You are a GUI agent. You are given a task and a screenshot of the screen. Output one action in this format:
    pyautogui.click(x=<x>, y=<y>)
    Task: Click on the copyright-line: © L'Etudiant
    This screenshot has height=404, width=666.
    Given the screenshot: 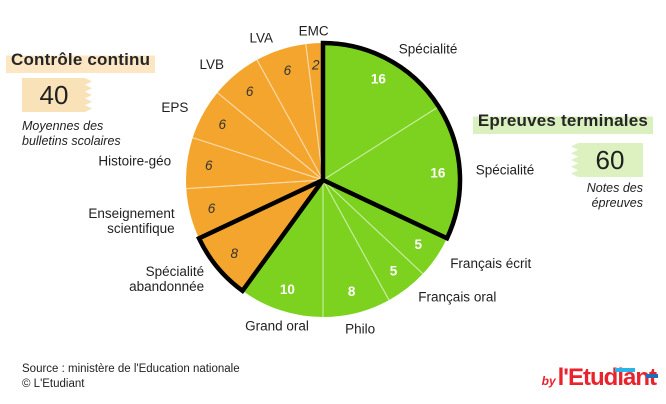 What is the action you would take?
    pyautogui.click(x=53, y=383)
    